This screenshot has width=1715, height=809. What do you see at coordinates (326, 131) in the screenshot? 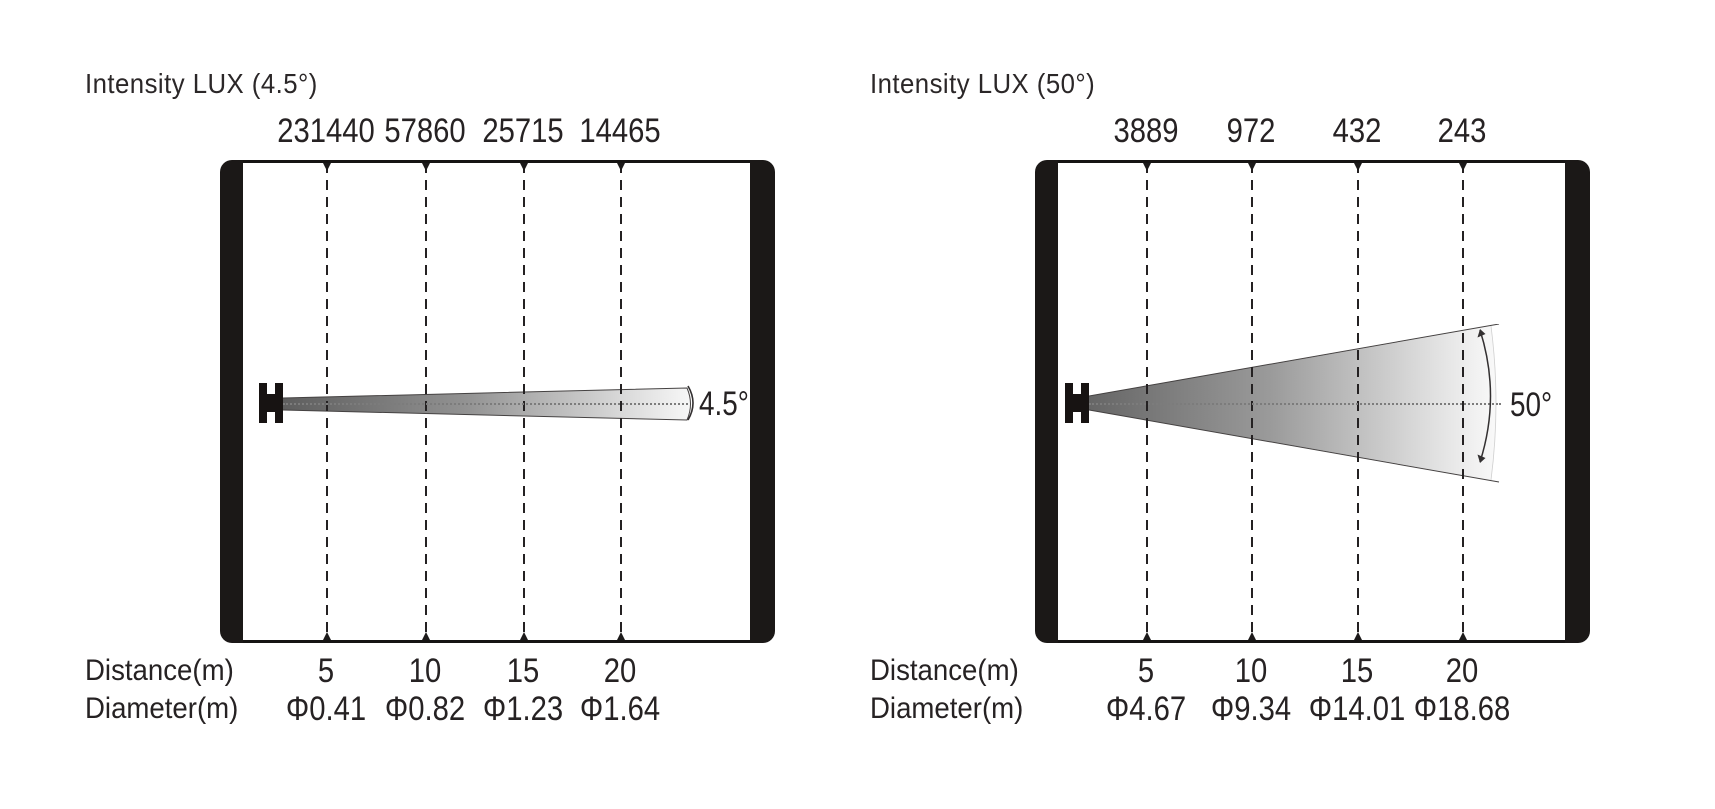
I see `intensity-value: 231440` at bounding box center [326, 131].